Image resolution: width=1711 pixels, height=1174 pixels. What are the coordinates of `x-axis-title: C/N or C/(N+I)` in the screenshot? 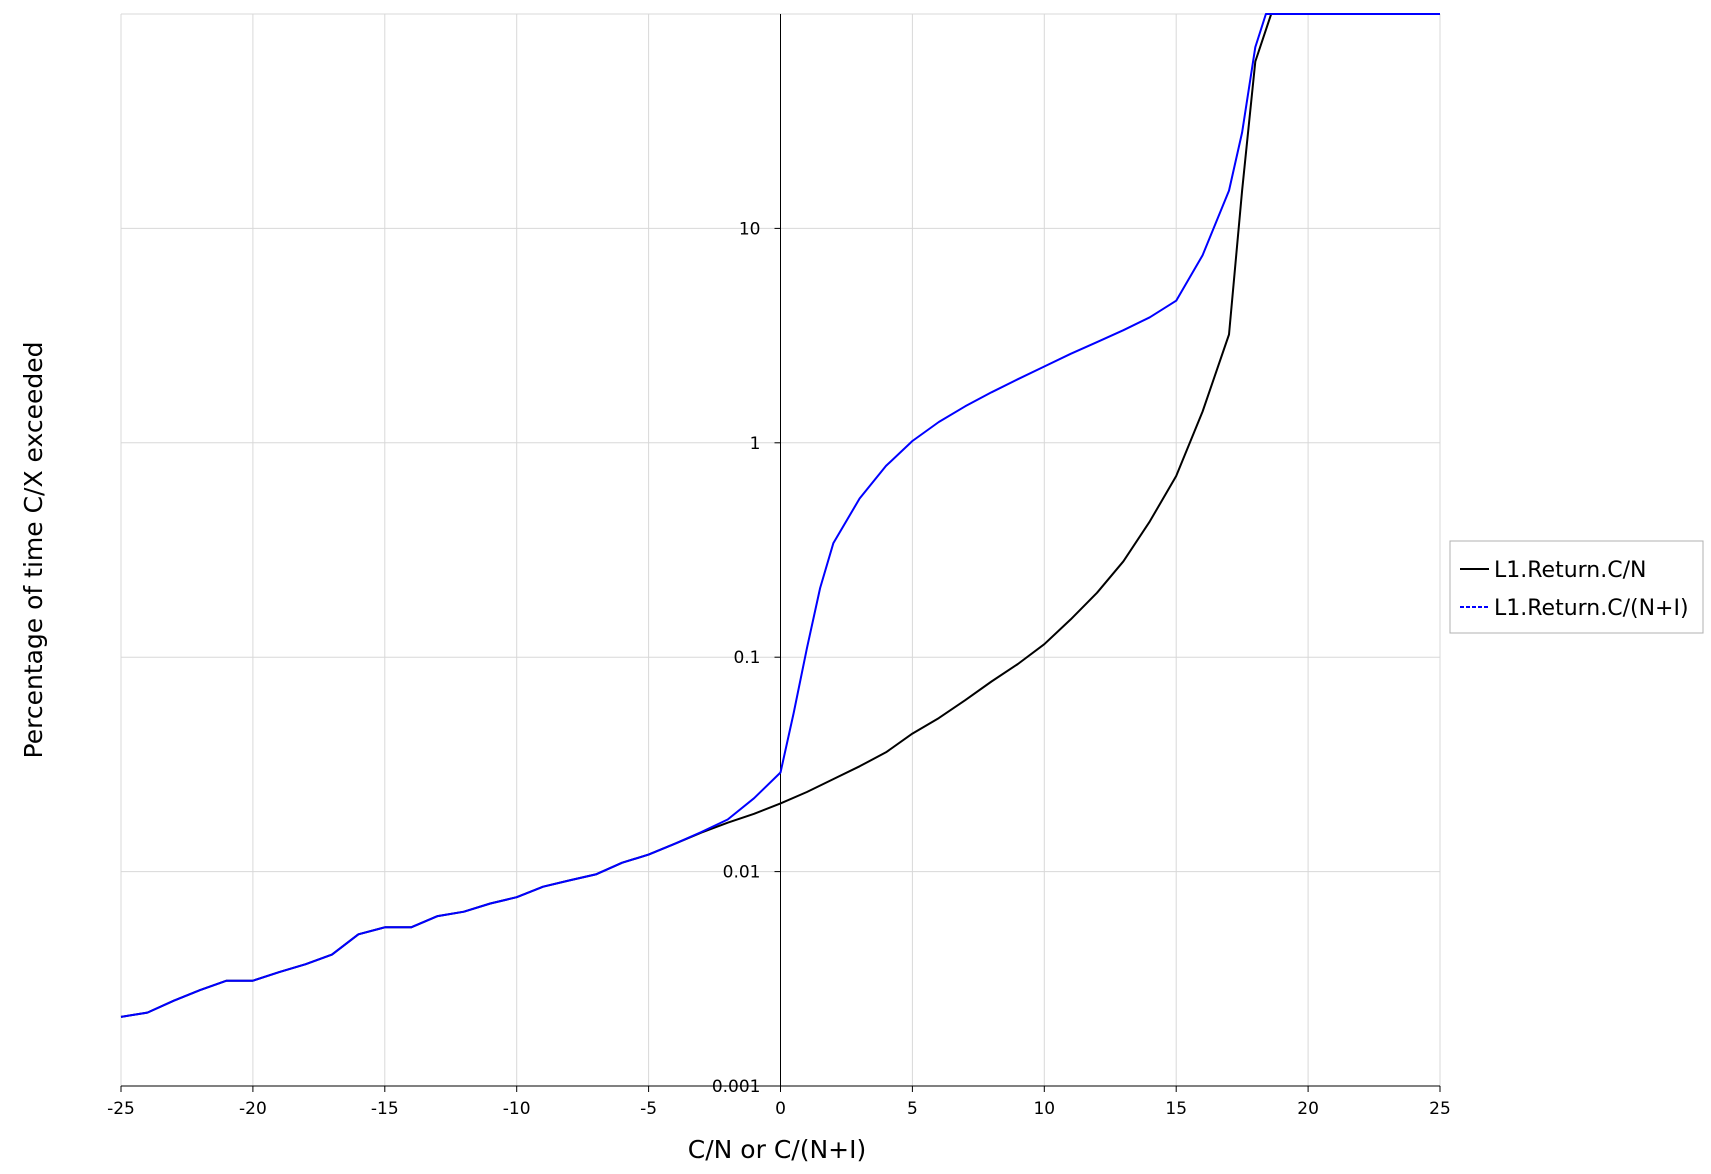 It's located at (777, 1149).